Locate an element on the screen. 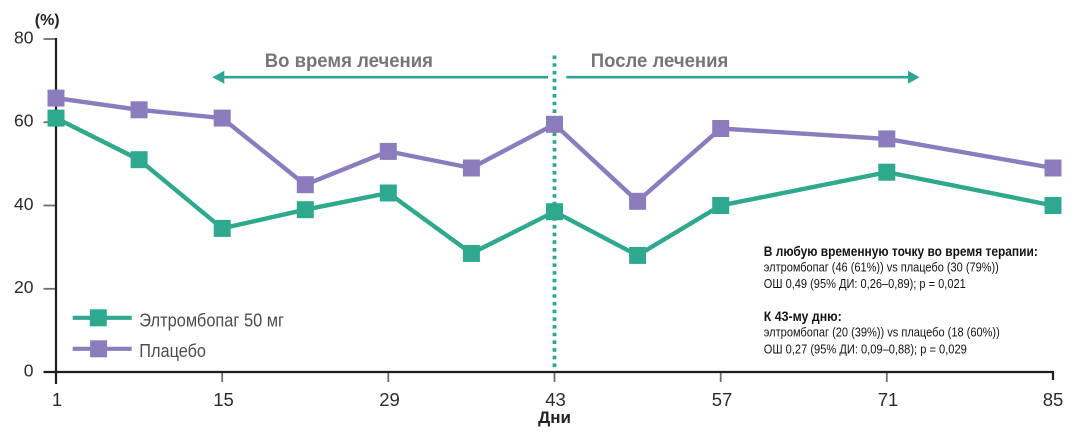 Image resolution: width=1080 pixels, height=446 pixels. svg-text: 29 is located at coordinates (389, 399).